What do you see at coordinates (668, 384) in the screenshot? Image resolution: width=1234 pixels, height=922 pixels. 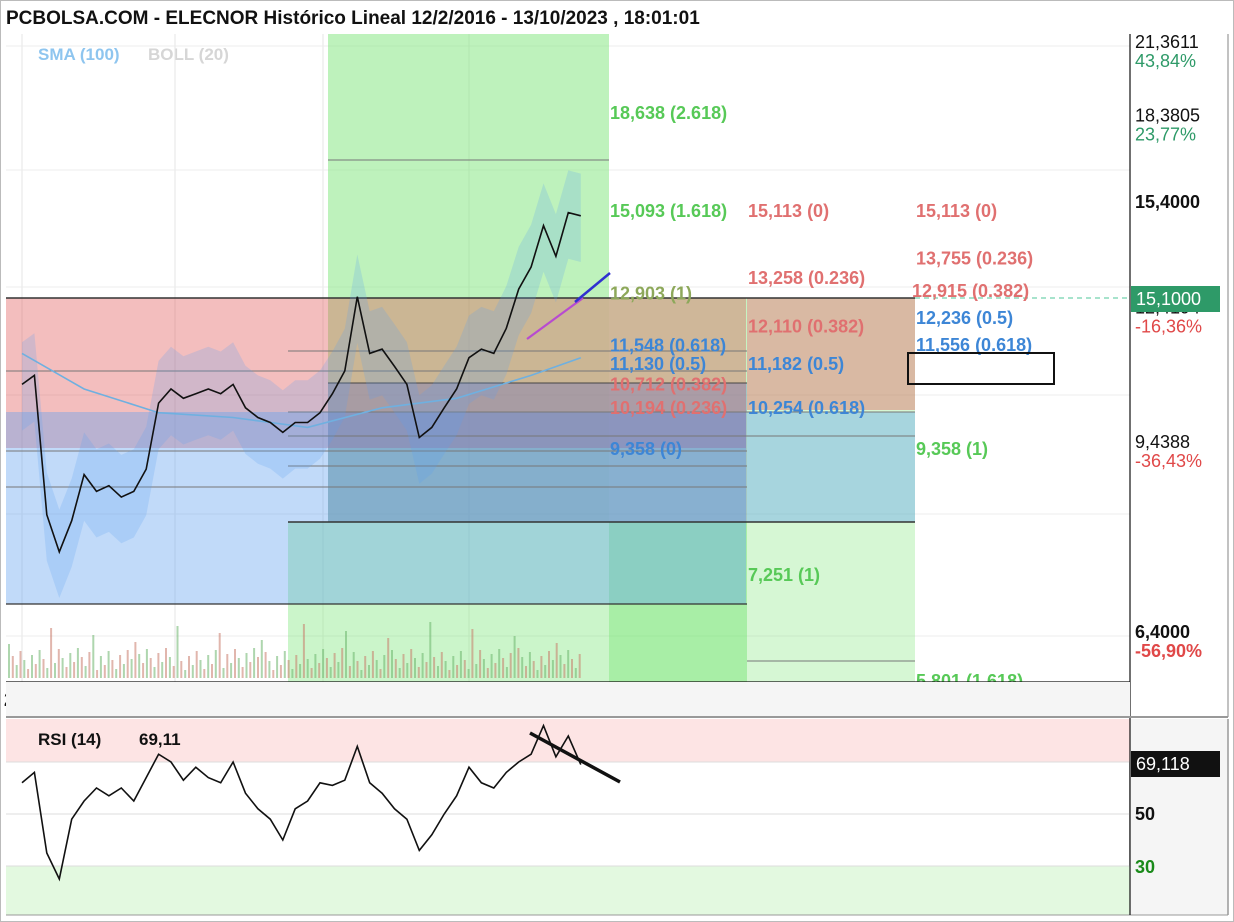 I see `fib-label: 10,712 (0.382)` at bounding box center [668, 384].